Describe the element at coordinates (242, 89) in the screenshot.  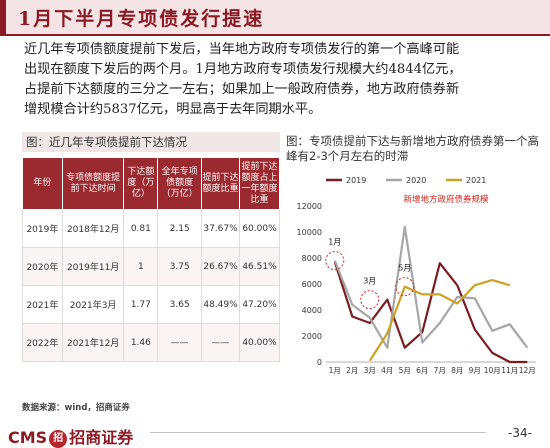
I see `body-line: 占提前下达额度的三分之一左右；如果加上一般政府债券，地方政府债券新` at that location.